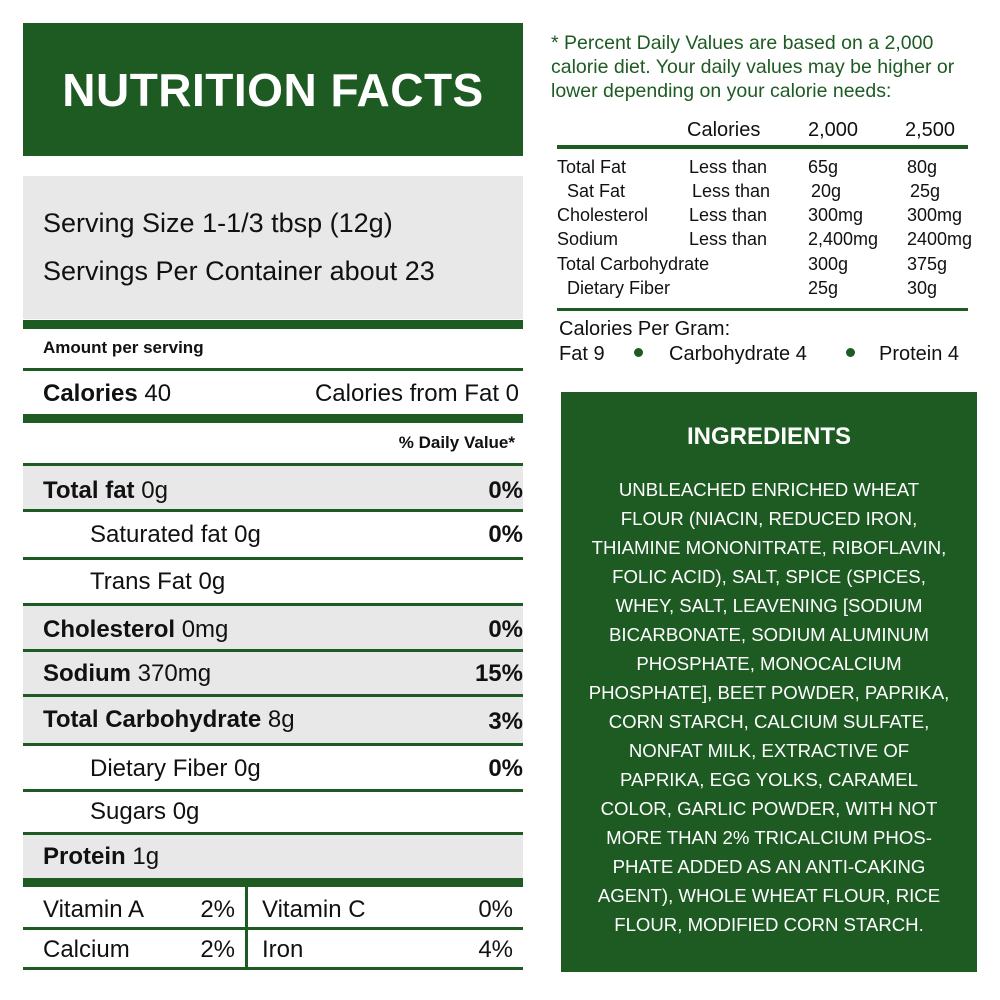 Image resolution: width=1000 pixels, height=1000 pixels. What do you see at coordinates (146, 856) in the screenshot?
I see `nutrient-amount: 1g` at bounding box center [146, 856].